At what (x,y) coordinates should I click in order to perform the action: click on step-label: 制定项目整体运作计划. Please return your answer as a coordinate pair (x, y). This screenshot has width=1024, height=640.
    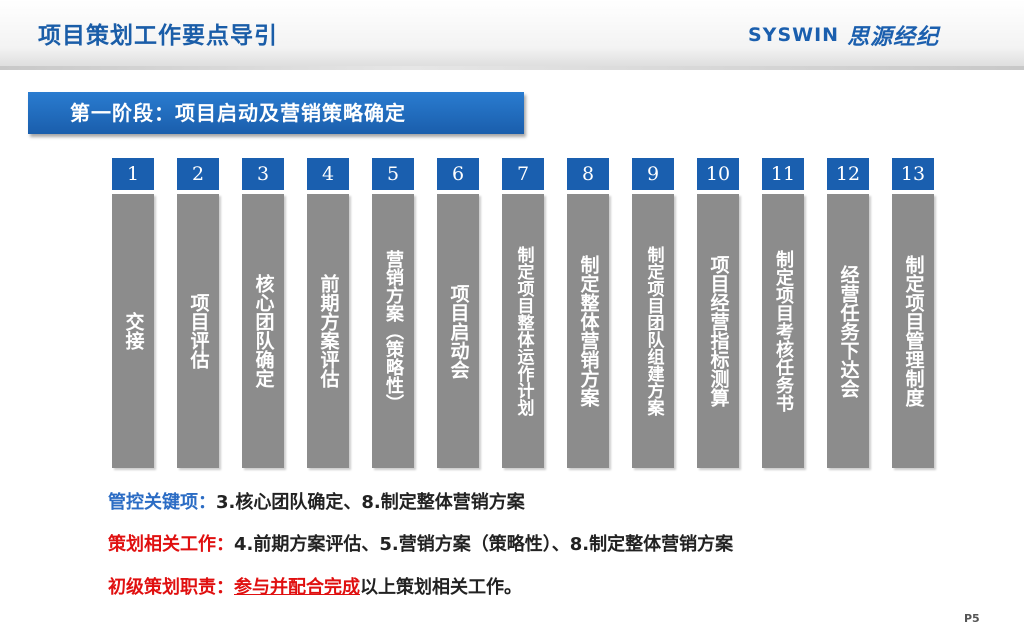
    Looking at the image, I should click on (523, 331).